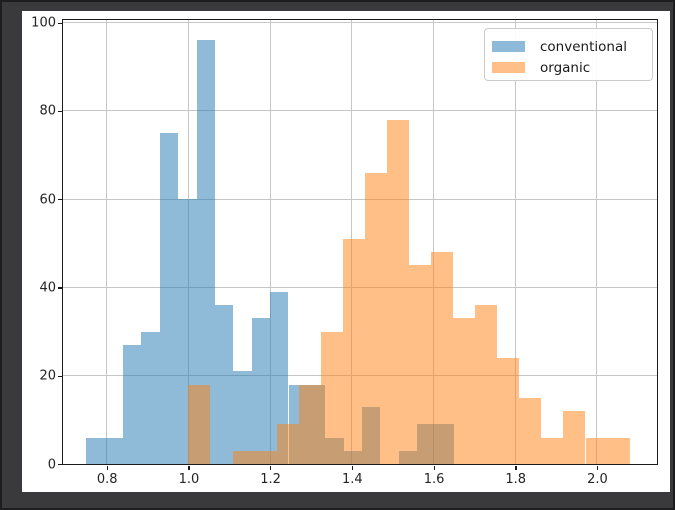 The image size is (675, 510). Describe the element at coordinates (47, 111) in the screenshot. I see `y-tick-label-80: 80` at that location.